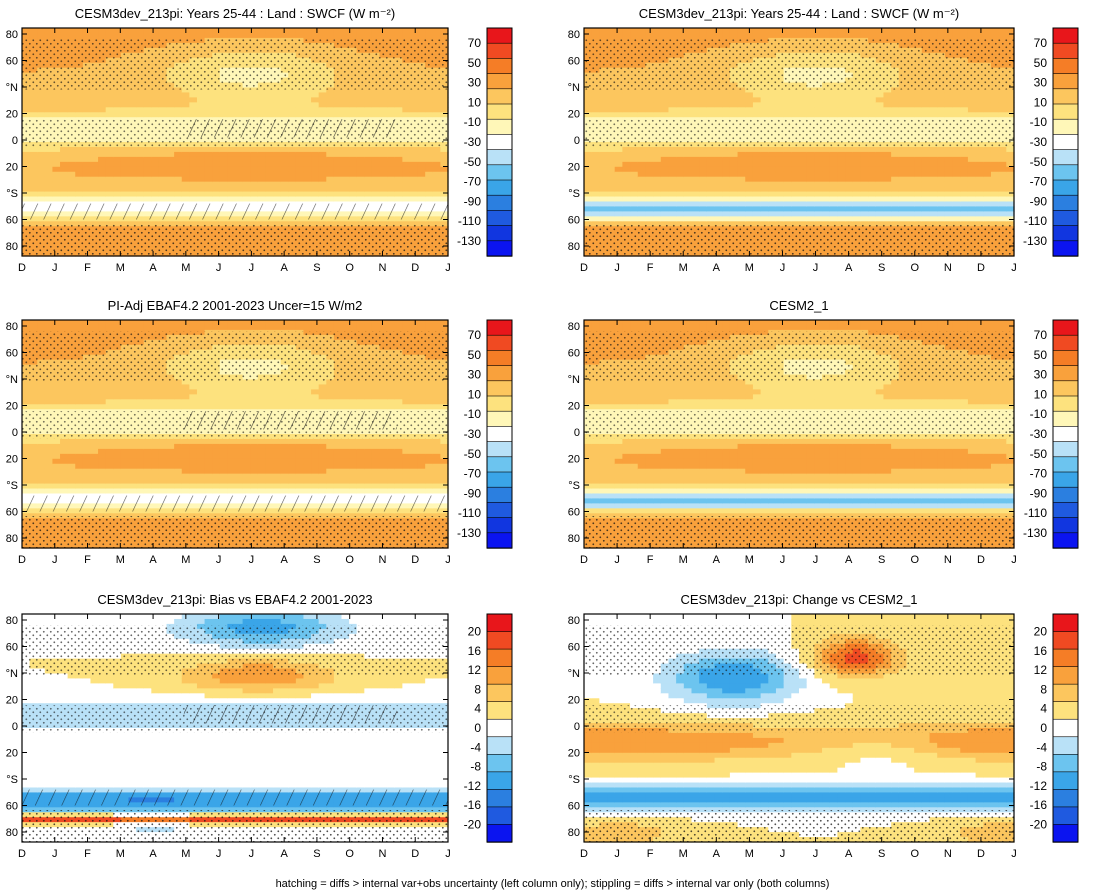  What do you see at coordinates (185, 268) in the screenshot?
I see `x-tick-label: M` at bounding box center [185, 268].